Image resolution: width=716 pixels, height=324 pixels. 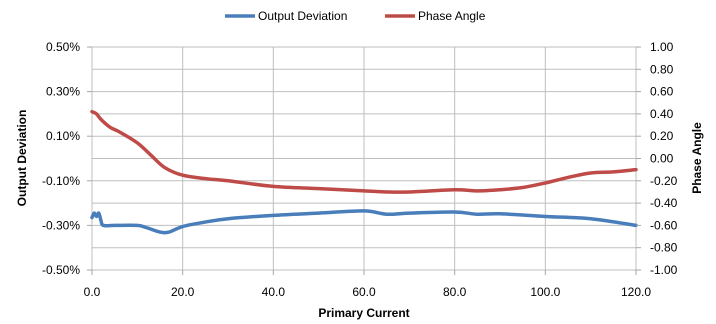 I want to click on x-tick-label: 100.0, so click(x=545, y=292).